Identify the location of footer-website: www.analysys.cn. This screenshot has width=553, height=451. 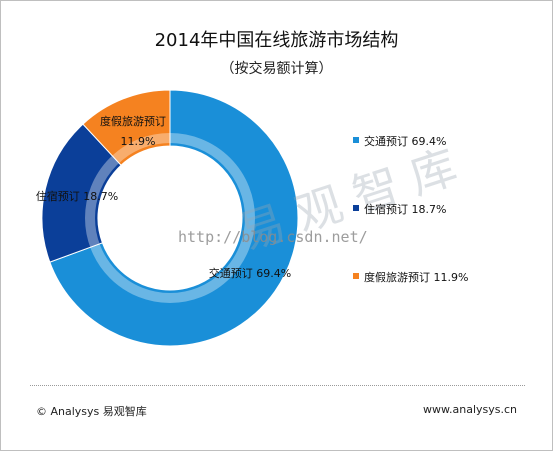
(470, 409).